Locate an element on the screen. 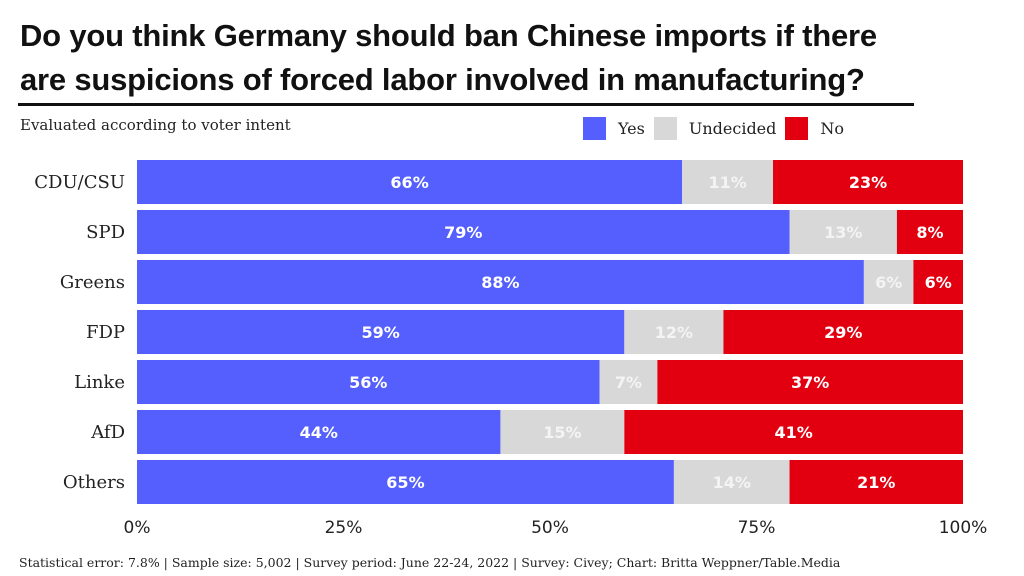  legend-item-yes: Yes is located at coordinates (614, 128).